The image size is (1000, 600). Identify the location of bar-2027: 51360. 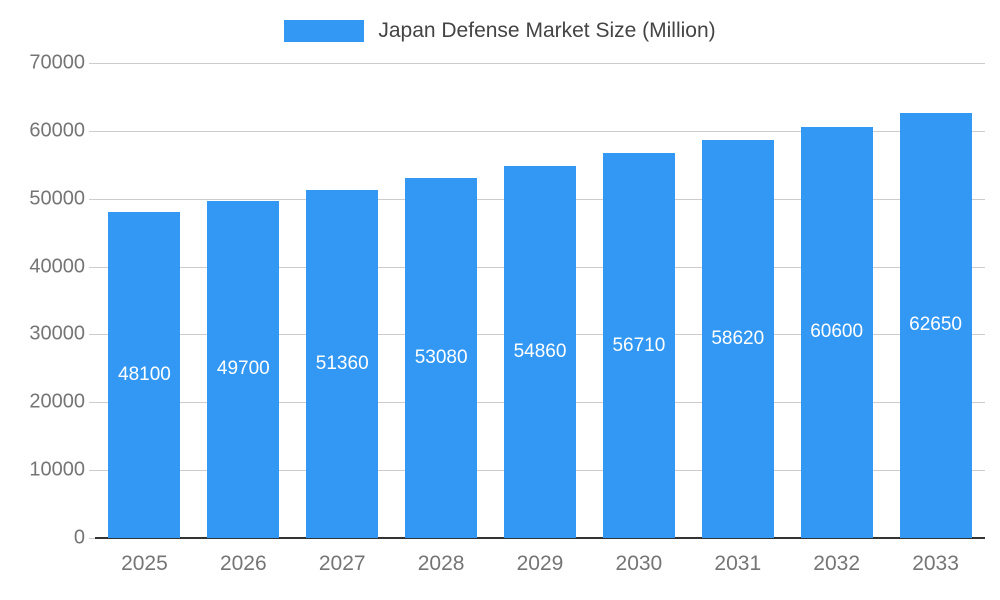
(342, 363).